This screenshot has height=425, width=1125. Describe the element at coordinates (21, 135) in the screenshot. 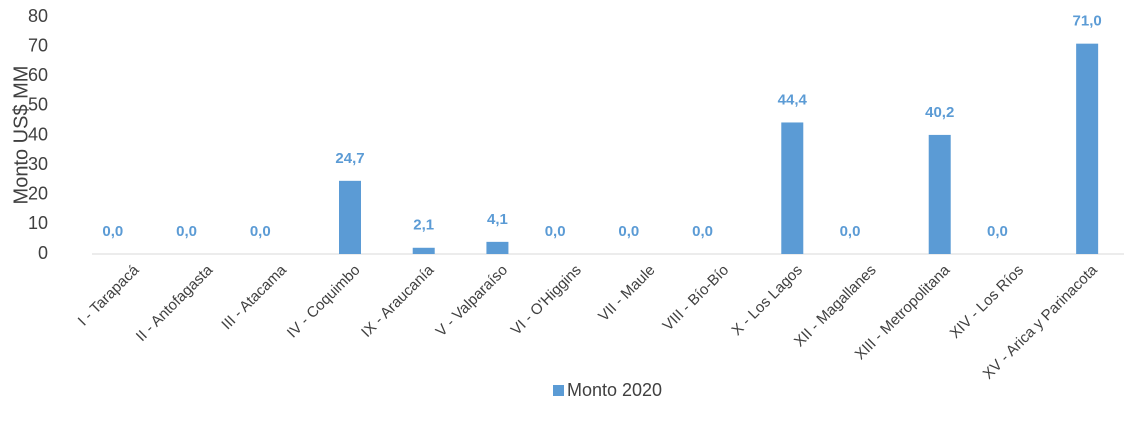

I see `y-axis-label: Monto US$ MM` at that location.